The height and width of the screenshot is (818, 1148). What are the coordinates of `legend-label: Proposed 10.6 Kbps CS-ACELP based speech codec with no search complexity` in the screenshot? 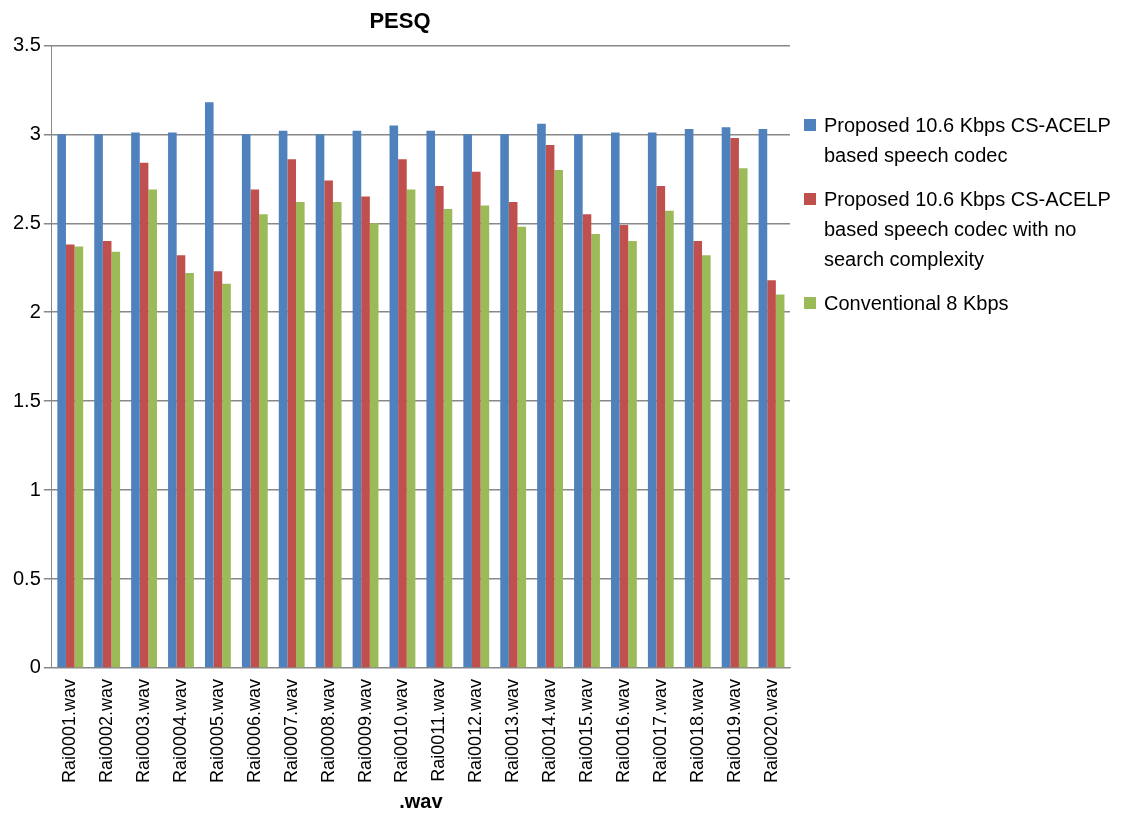 It's located at (968, 229).